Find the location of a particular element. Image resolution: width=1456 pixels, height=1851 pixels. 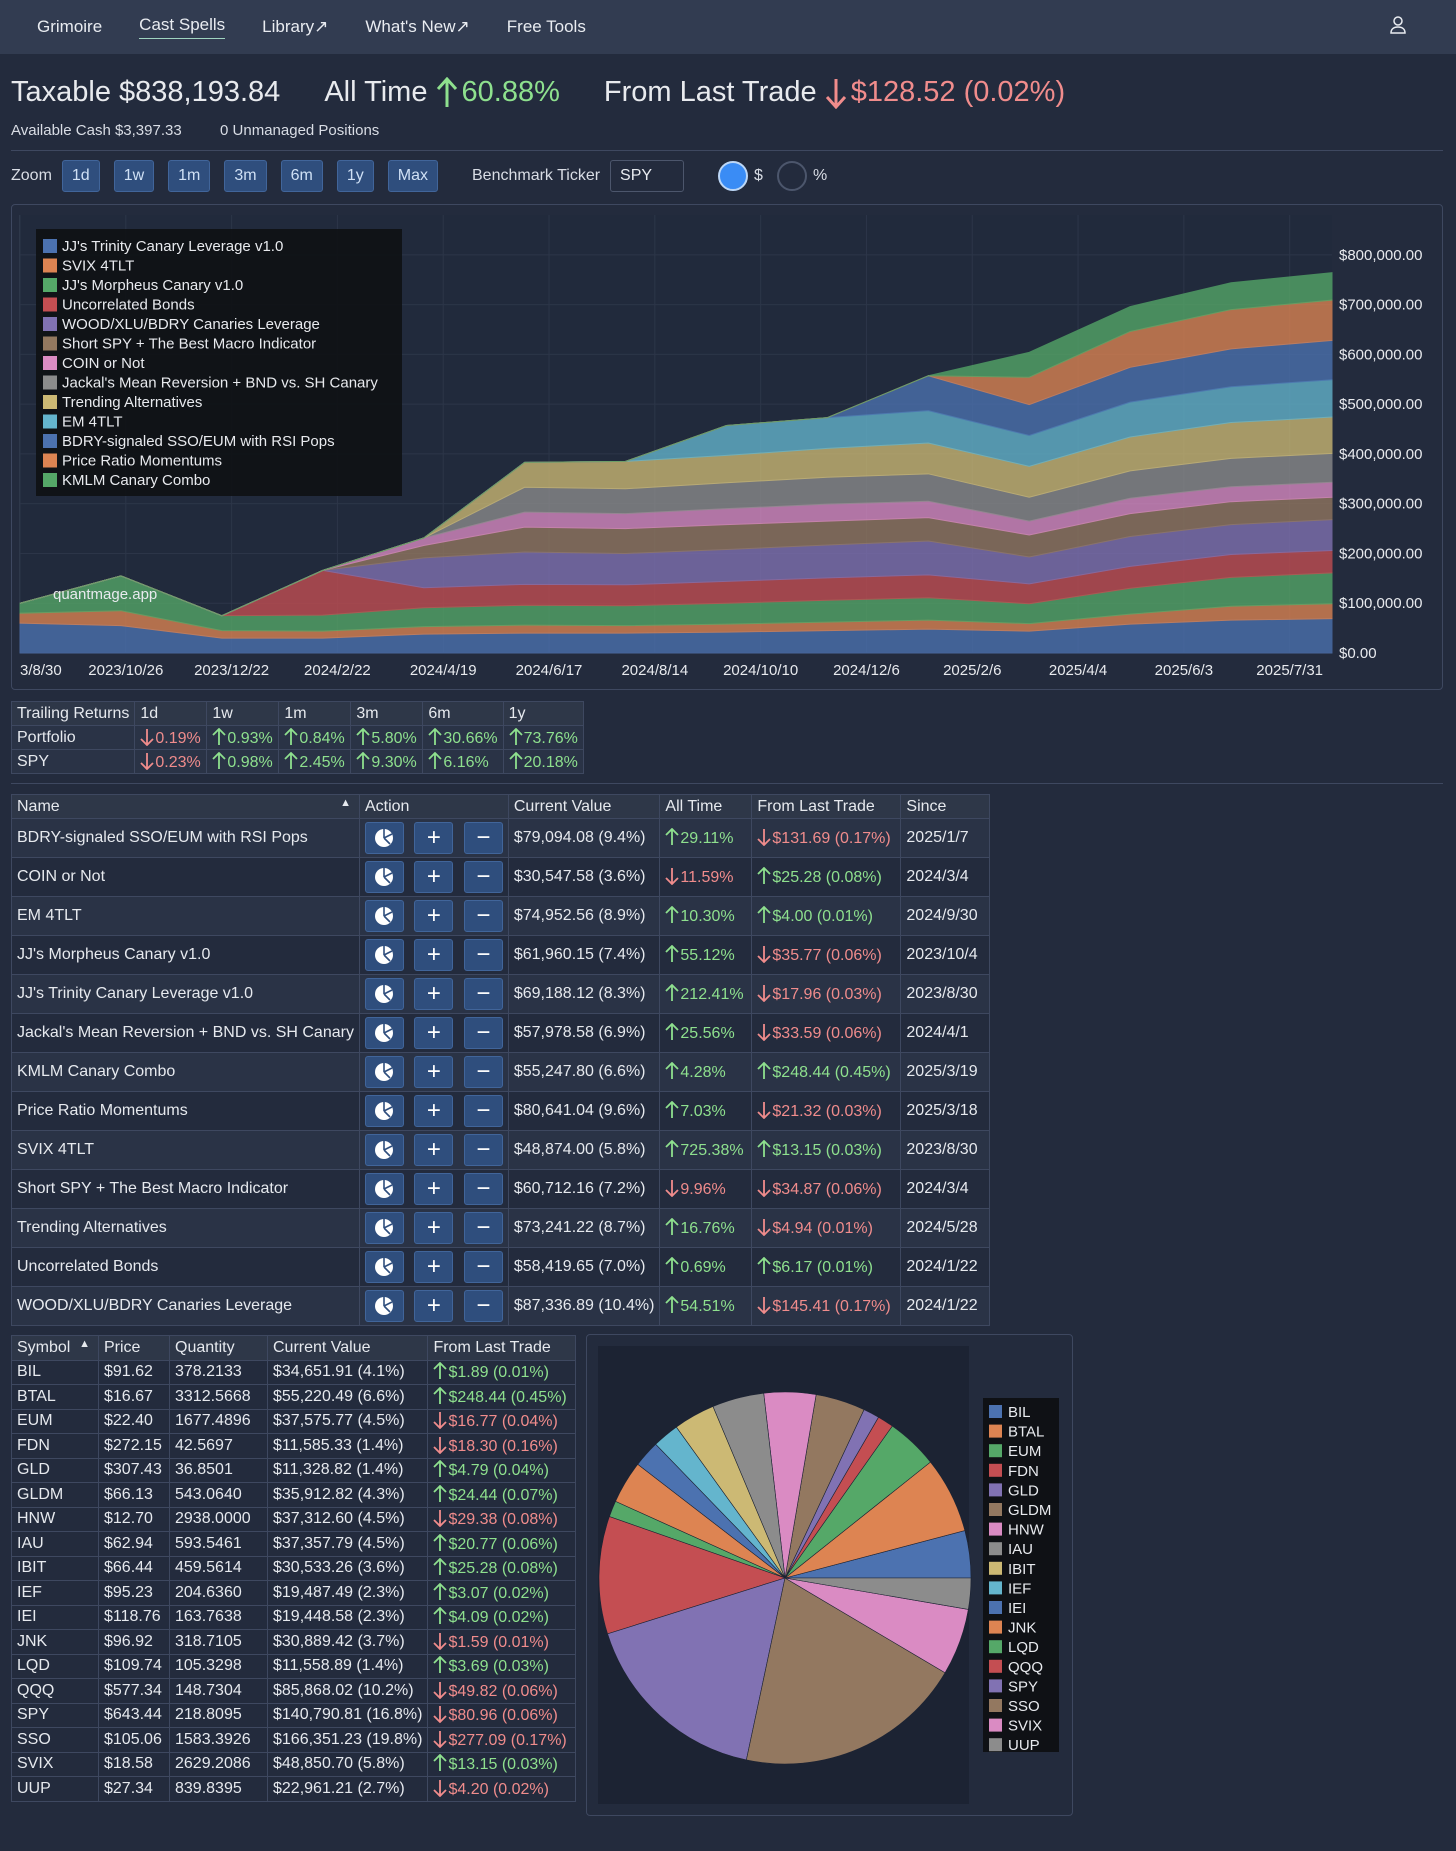

spell-current-value: $60,712.16 (7.2%) is located at coordinates (584, 1189).